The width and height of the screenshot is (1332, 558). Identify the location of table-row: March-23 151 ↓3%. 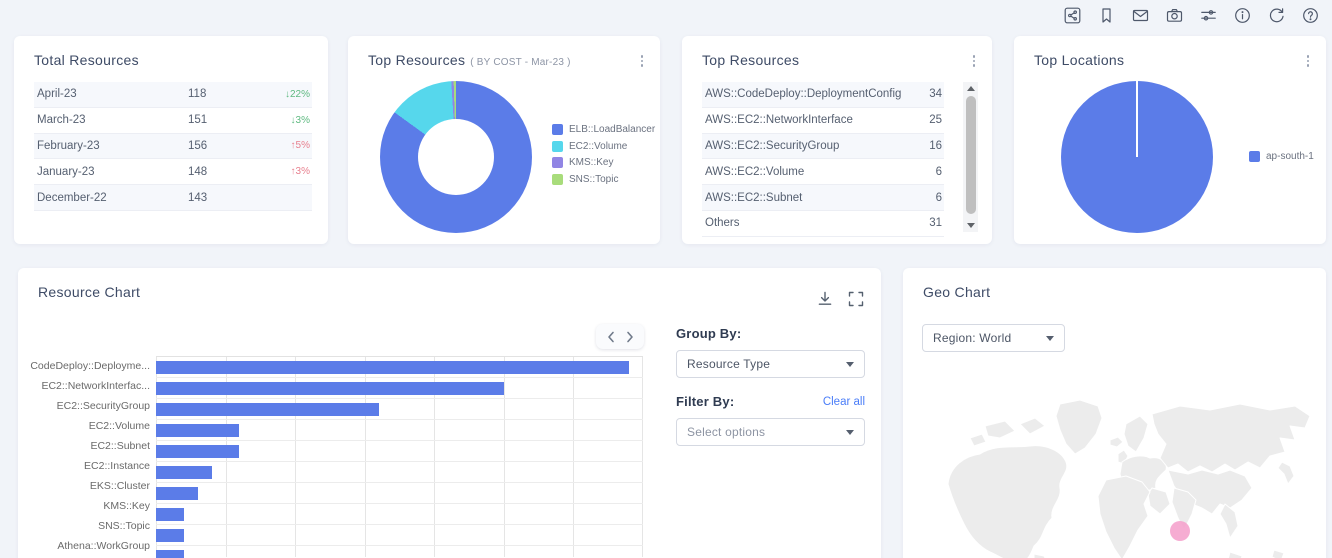
(173, 121).